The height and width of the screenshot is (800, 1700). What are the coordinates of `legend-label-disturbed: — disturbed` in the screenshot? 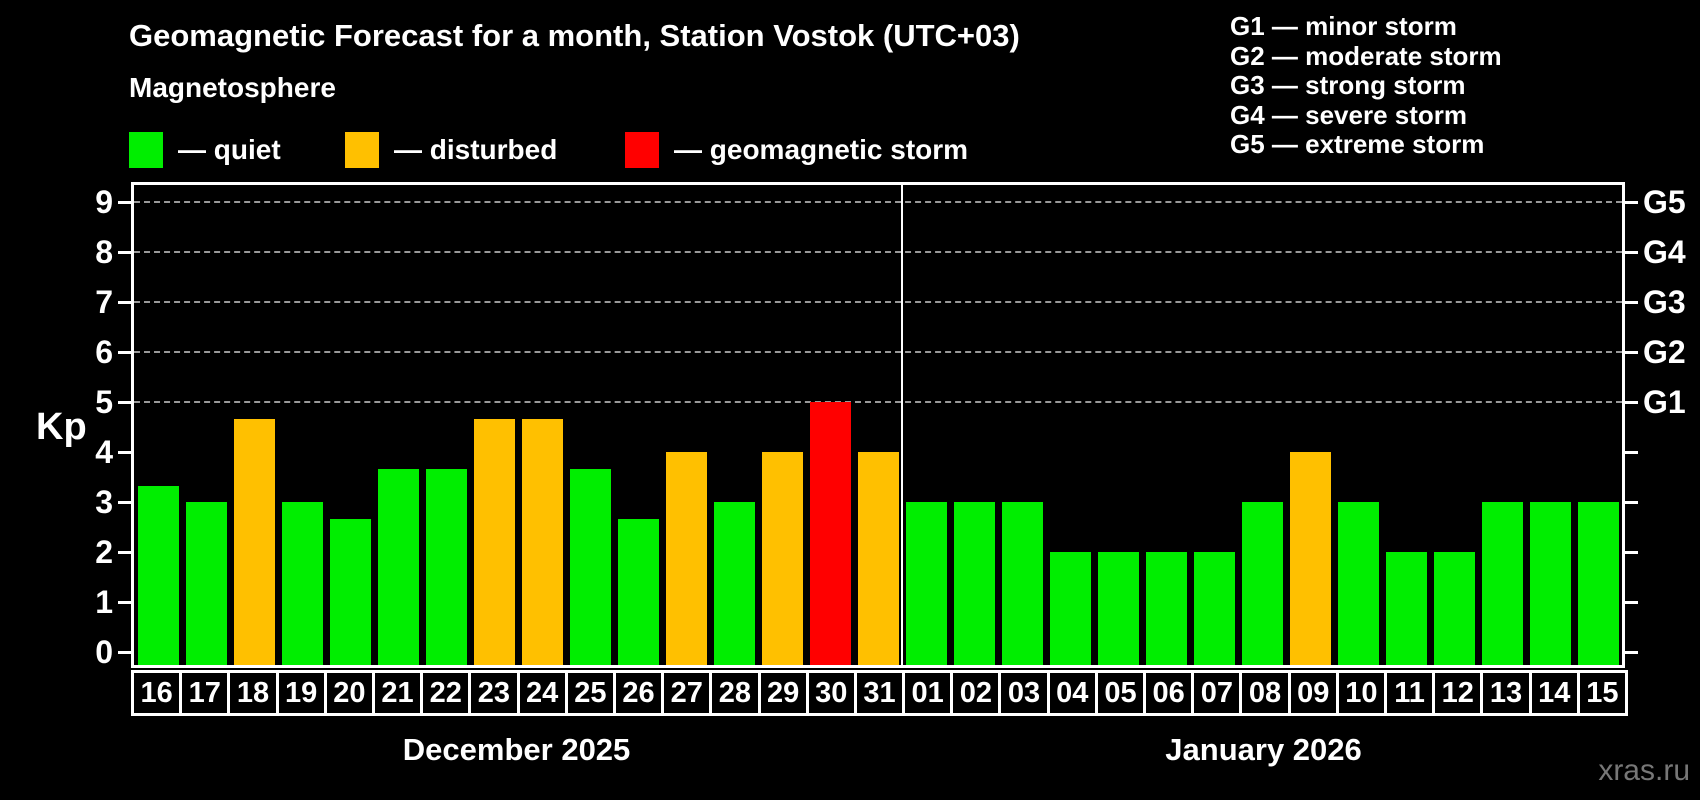 It's located at (476, 149).